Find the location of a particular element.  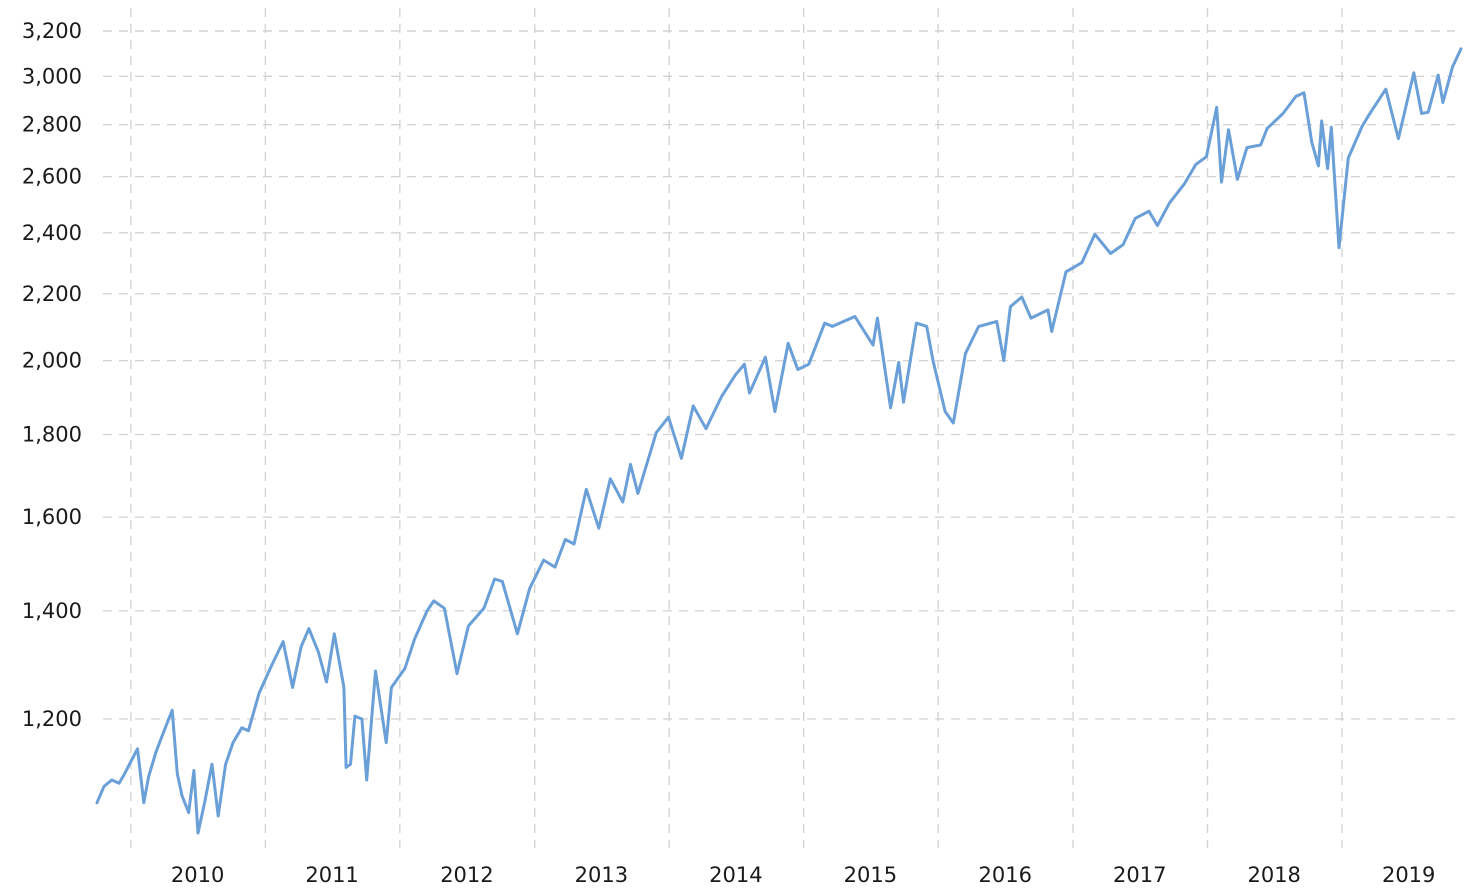

y-tick-label: 3,200 is located at coordinates (52, 31).